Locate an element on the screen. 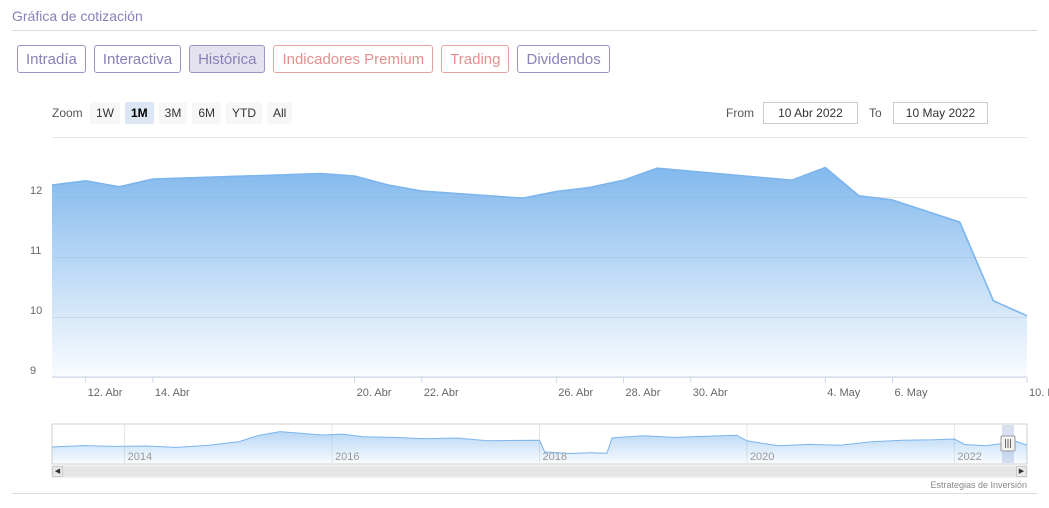  navigator-year-label: 2014 is located at coordinates (140, 457).